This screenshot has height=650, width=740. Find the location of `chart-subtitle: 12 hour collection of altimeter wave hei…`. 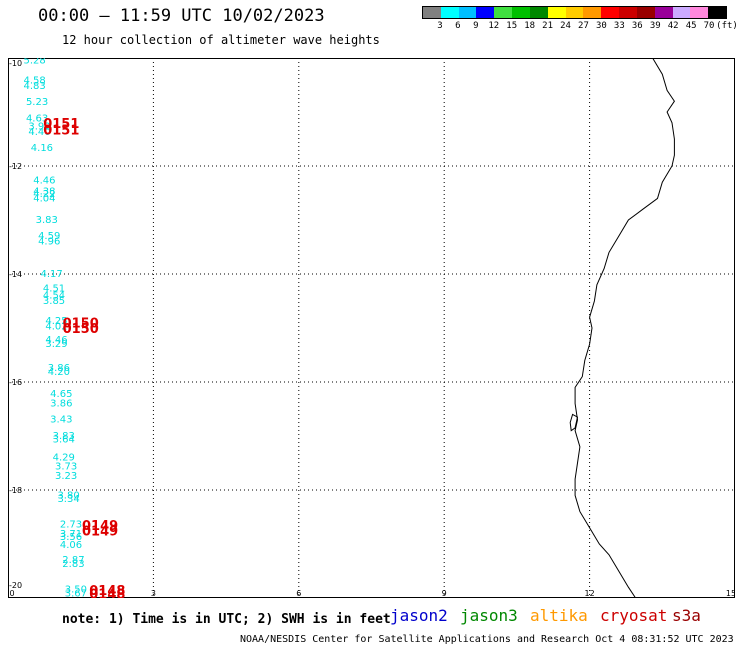

chart-subtitle: 12 hour collection of altimeter wave hei… is located at coordinates (221, 40).